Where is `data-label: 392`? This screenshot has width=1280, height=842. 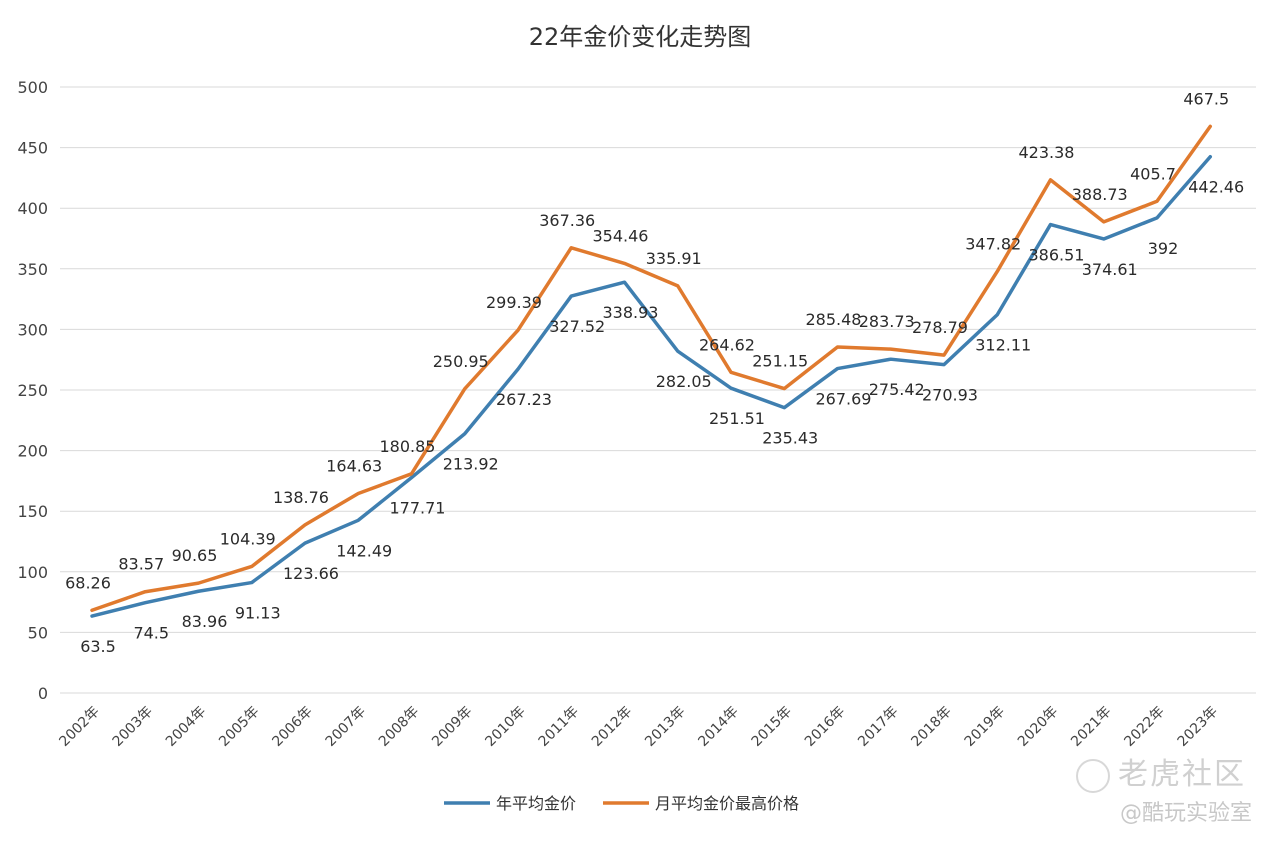 data-label: 392 is located at coordinates (1163, 248).